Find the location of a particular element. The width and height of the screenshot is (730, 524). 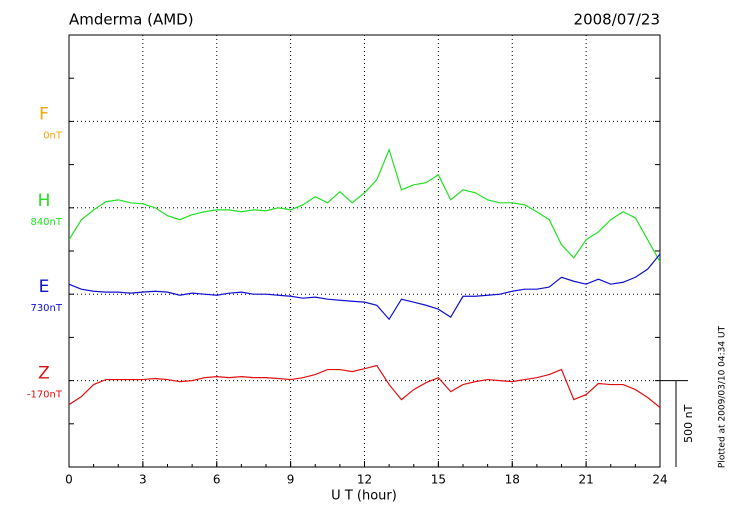

scale-bar-label: 500 nT is located at coordinates (688, 423).